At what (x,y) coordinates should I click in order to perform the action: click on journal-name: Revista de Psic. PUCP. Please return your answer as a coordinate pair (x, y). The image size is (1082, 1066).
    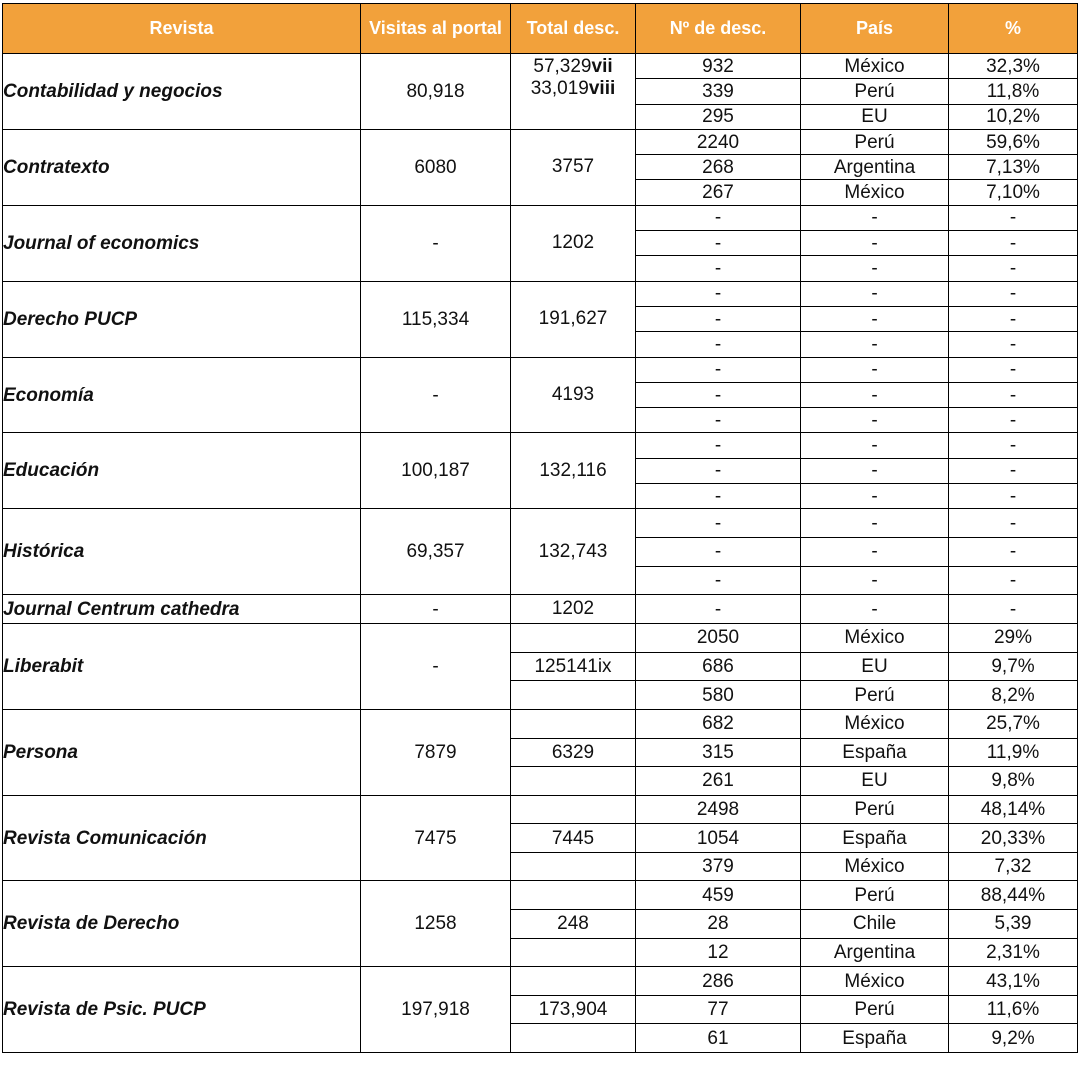
    Looking at the image, I should click on (181, 1010).